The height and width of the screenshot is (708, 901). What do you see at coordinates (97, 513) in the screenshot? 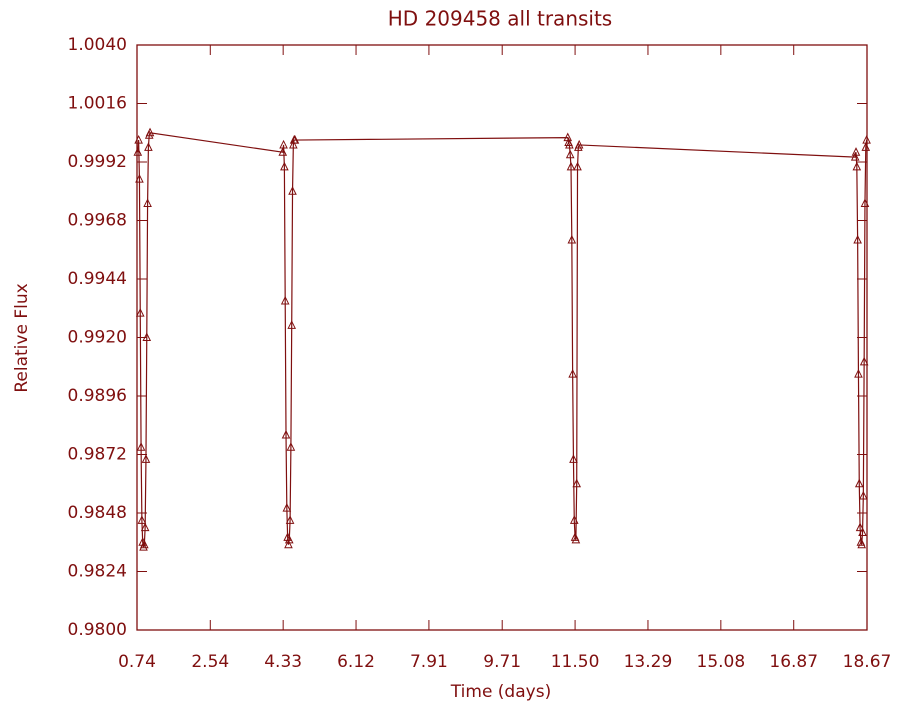
I see `y-tick-label: 0.9848` at bounding box center [97, 513].